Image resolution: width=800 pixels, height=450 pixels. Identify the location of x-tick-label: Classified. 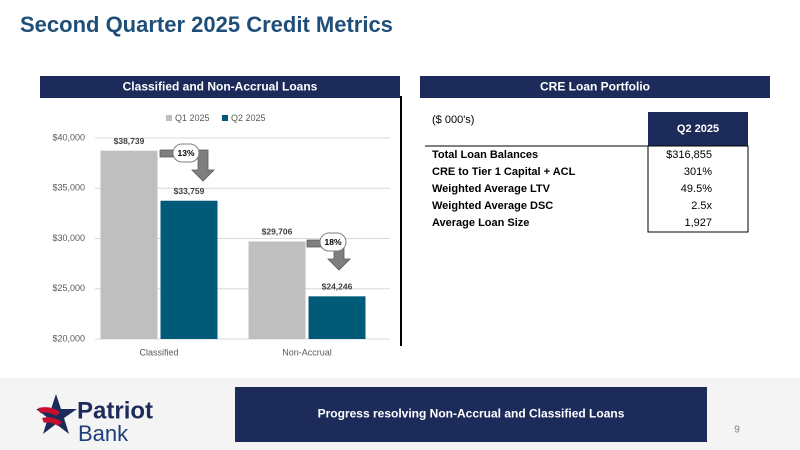
(158, 352).